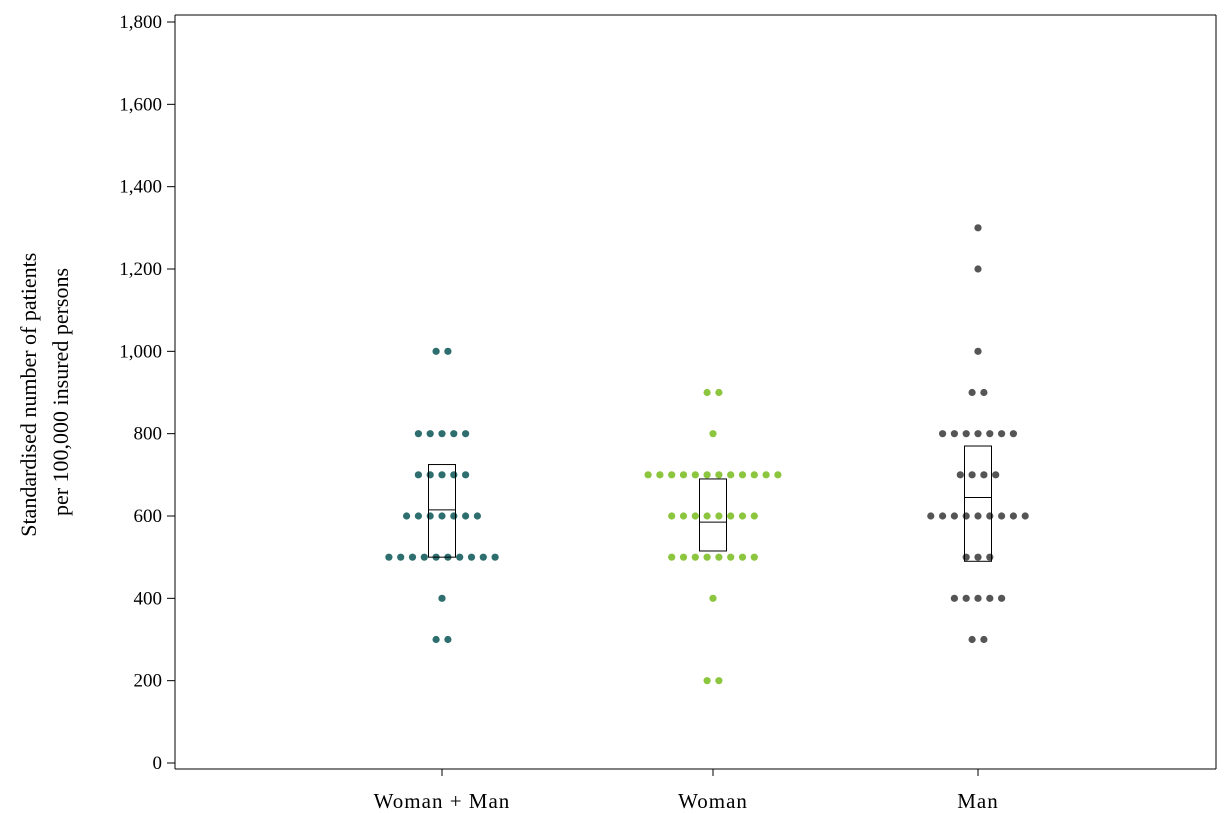  Describe the element at coordinates (158, 763) in the screenshot. I see `y-tick-label: 0` at that location.